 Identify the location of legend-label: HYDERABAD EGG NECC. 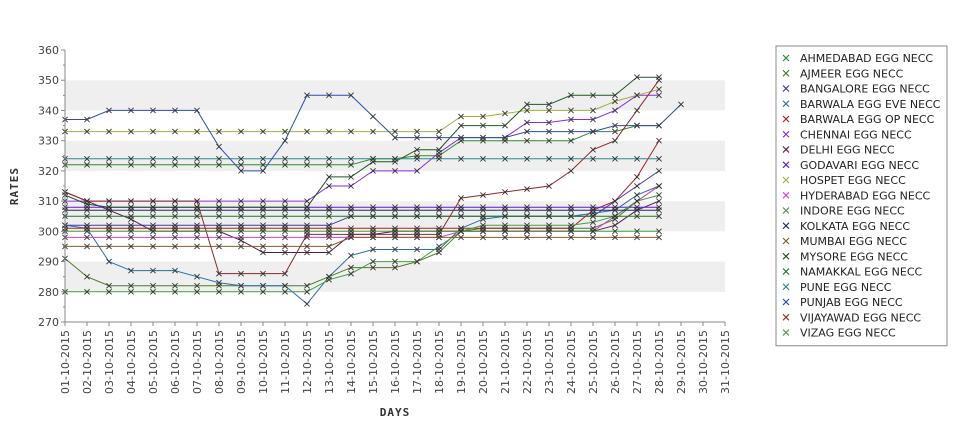
(865, 195).